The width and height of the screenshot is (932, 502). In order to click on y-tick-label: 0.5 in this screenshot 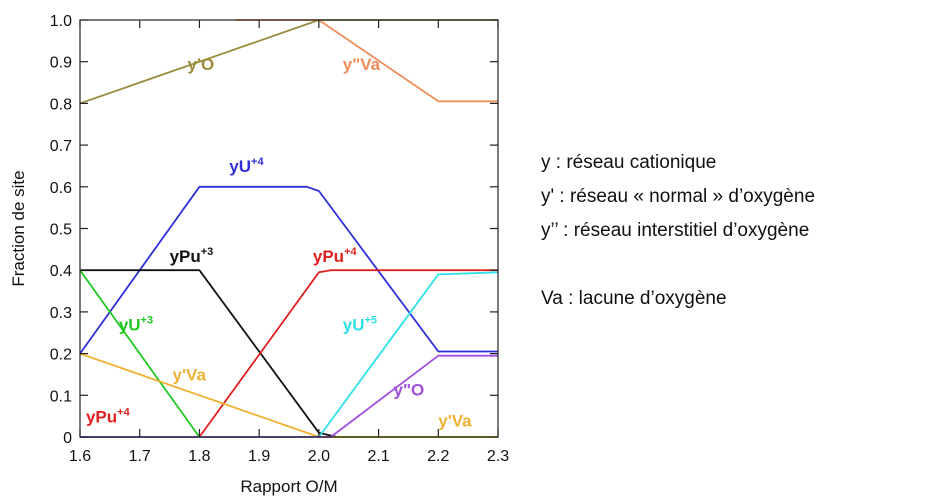, I will do `click(61, 230)`.